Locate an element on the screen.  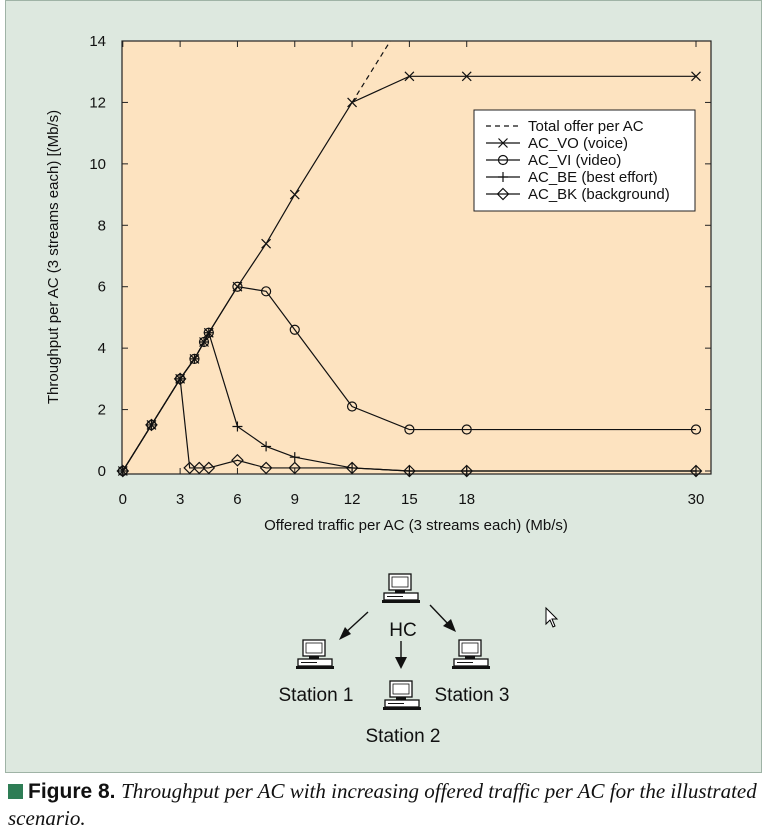
legend-label-3: AC_BE (best effort) is located at coordinates (593, 177).